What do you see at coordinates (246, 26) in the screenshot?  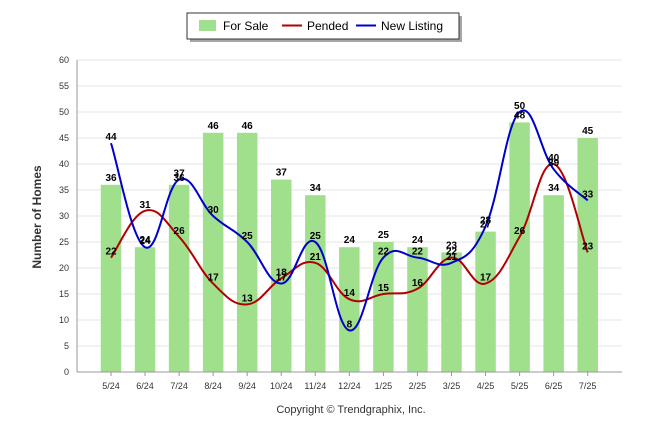 I see `legend-label-for-sale: For Sale` at bounding box center [246, 26].